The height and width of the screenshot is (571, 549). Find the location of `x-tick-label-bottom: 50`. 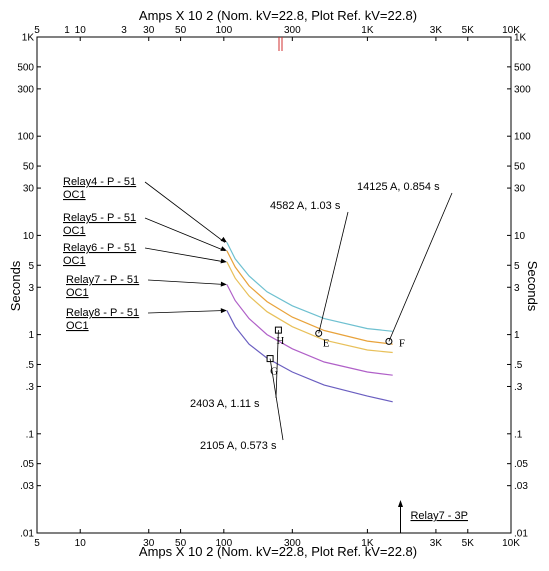

x-tick-label-bottom: 50 is located at coordinates (181, 543).